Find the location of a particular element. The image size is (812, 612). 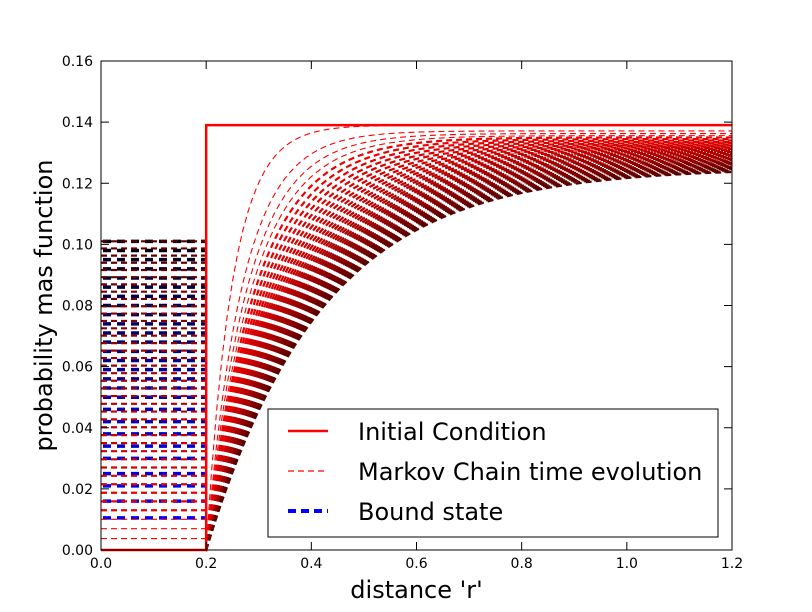

legend-box is located at coordinates (493, 473).